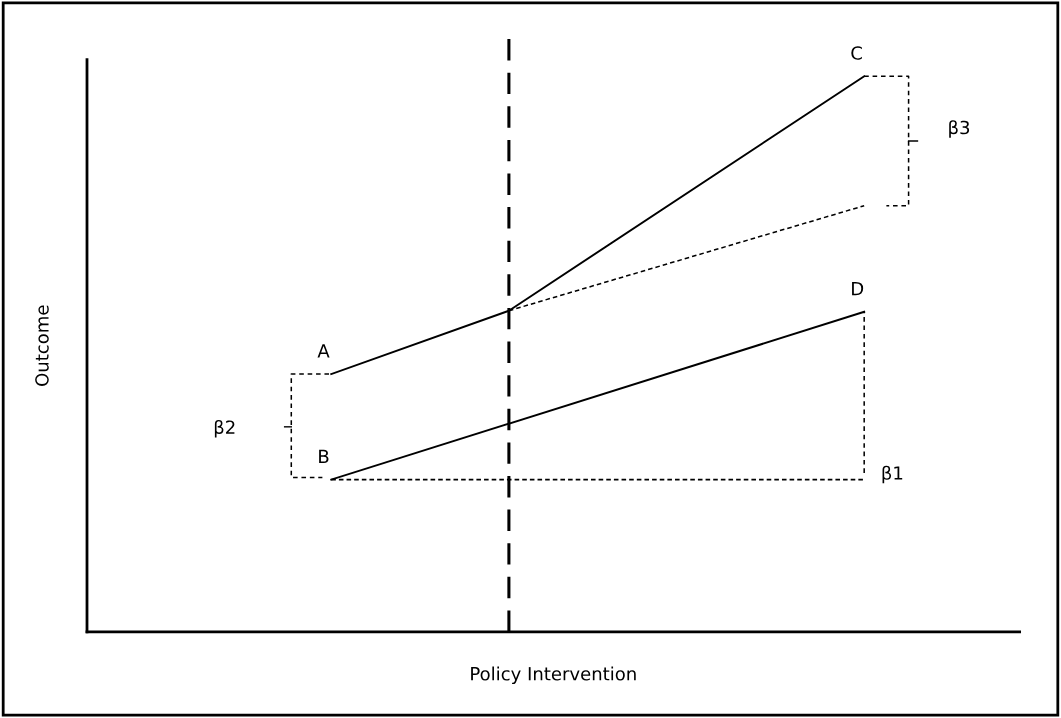 The height and width of the screenshot is (718, 1061). What do you see at coordinates (42, 345) in the screenshot?
I see `y-axis-title: Outcome` at bounding box center [42, 345].